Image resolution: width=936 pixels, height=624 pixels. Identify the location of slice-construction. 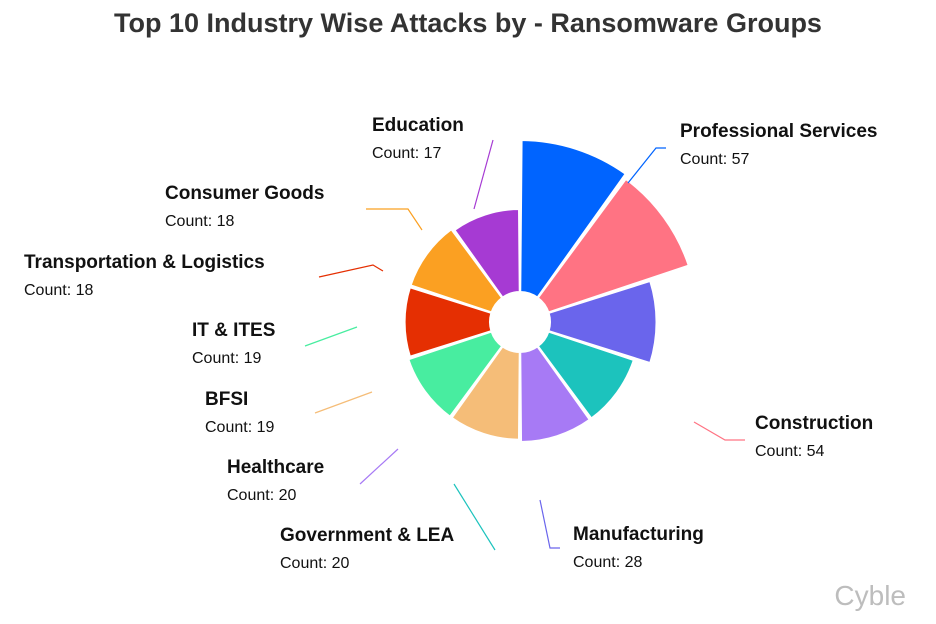
(613, 245).